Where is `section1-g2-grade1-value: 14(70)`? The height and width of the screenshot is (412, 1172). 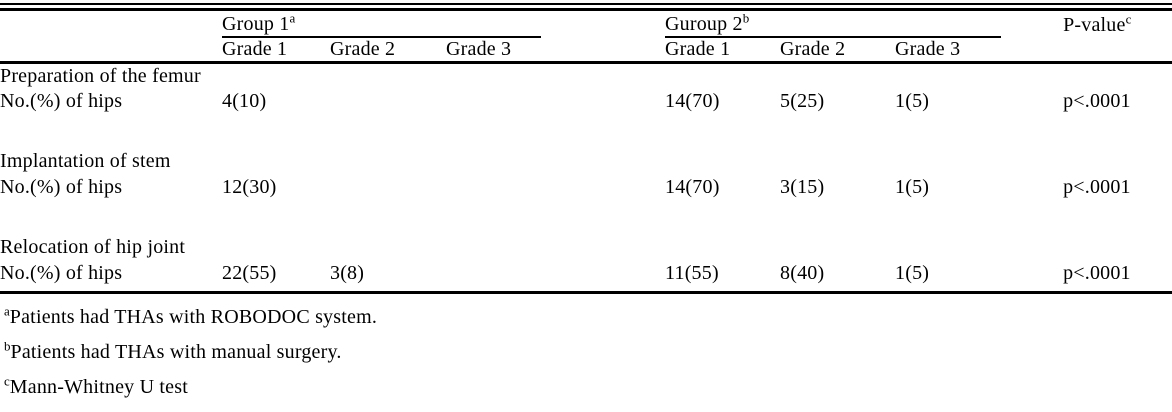
section1-g2-grade1-value: 14(70) is located at coordinates (692, 101).